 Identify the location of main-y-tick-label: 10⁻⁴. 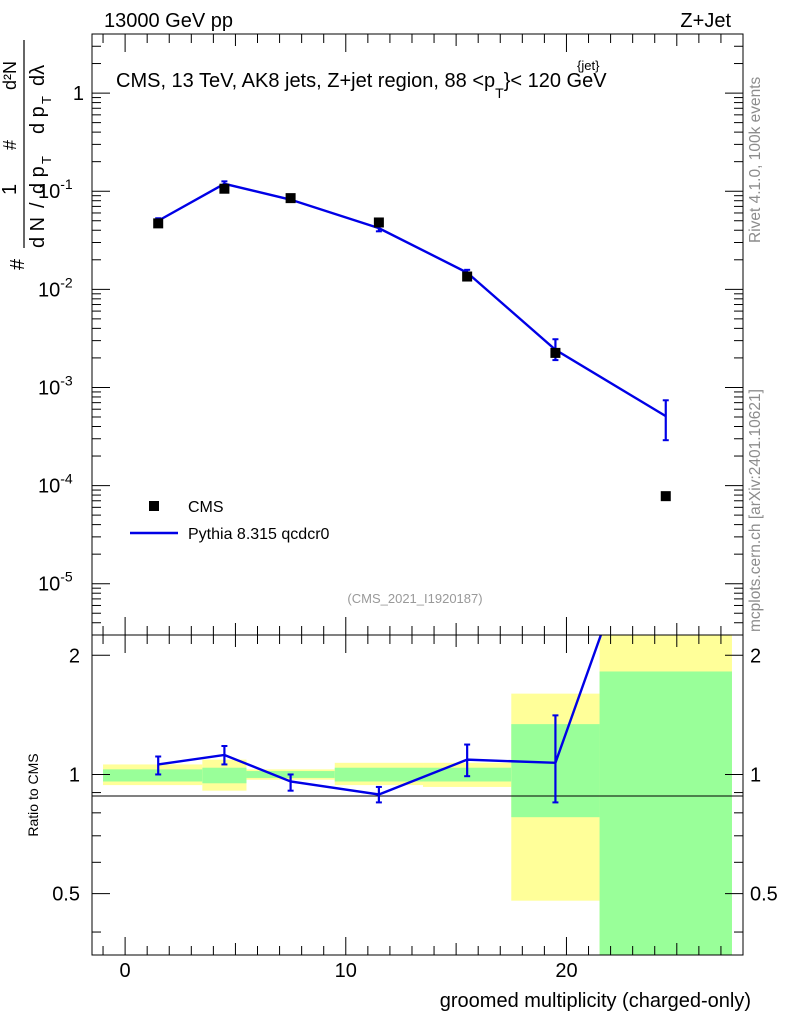
(55, 484).